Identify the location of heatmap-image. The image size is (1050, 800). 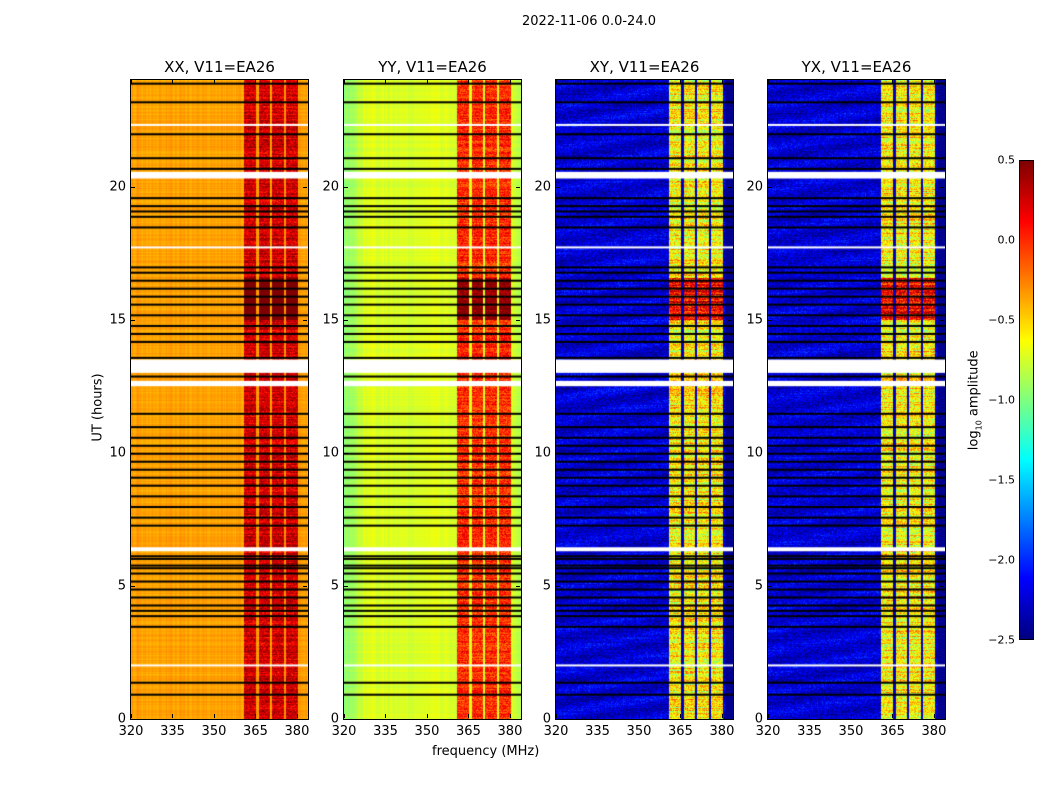
(219, 399).